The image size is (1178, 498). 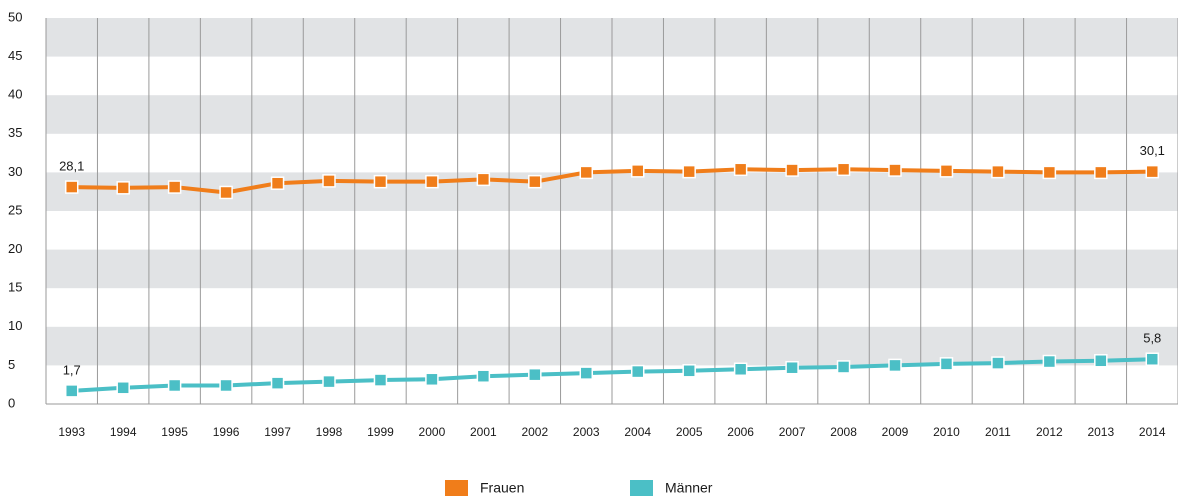 What do you see at coordinates (1100, 432) in the screenshot?
I see `x-tick-label: 2013` at bounding box center [1100, 432].